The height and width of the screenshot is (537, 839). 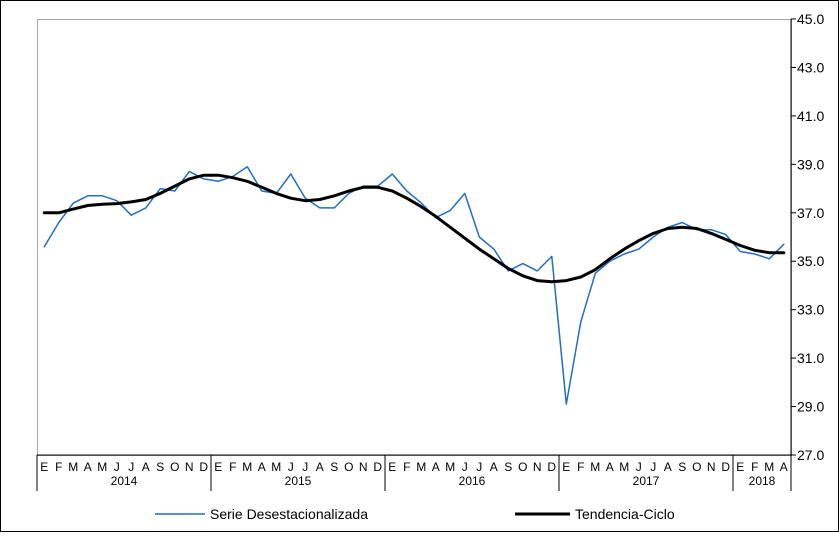 What do you see at coordinates (810, 164) in the screenshot?
I see `y-tick-label: 39.0` at bounding box center [810, 164].